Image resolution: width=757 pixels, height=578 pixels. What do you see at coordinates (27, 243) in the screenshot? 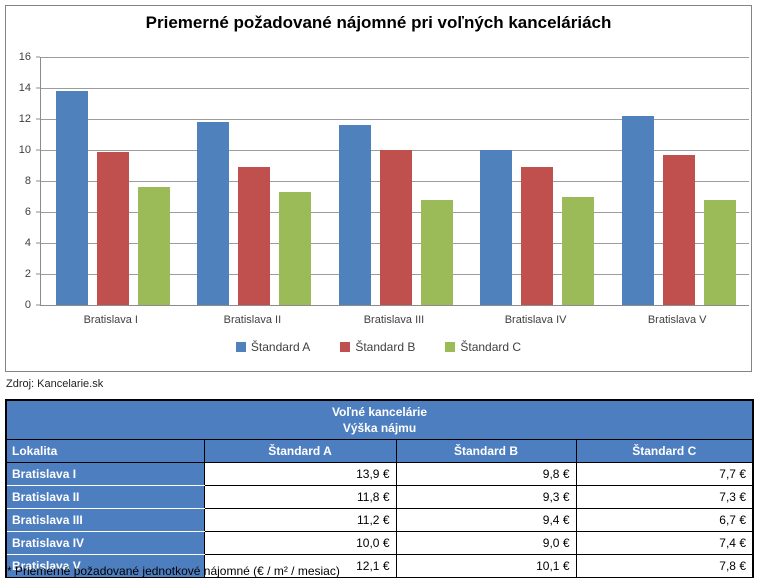
I see `y-tick-label: 4` at bounding box center [27, 243].